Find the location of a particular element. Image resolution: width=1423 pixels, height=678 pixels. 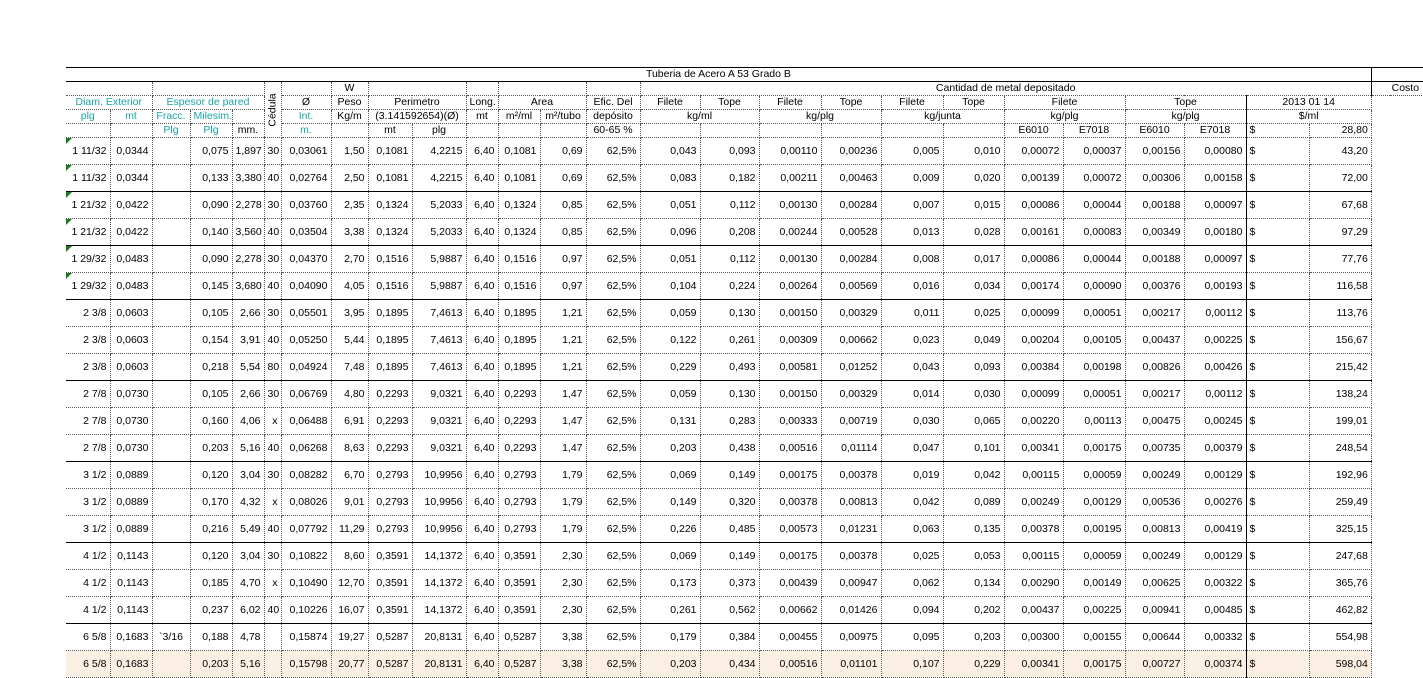

cell-dint: 0,08282 is located at coordinates (306, 475).